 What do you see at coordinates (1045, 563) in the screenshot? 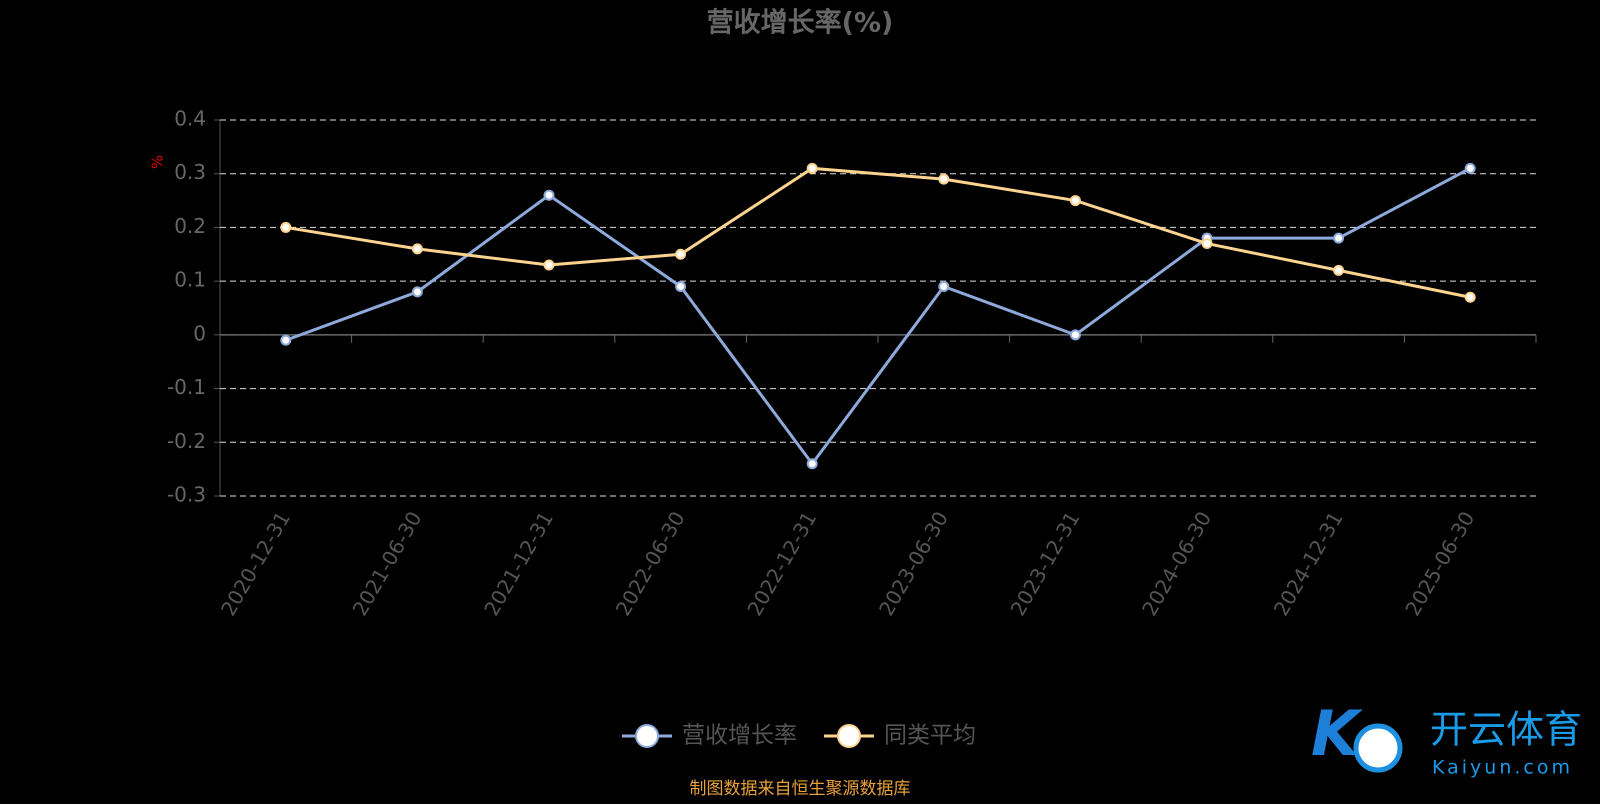
I see `x-tick-label: 2023-12-31` at bounding box center [1045, 563].